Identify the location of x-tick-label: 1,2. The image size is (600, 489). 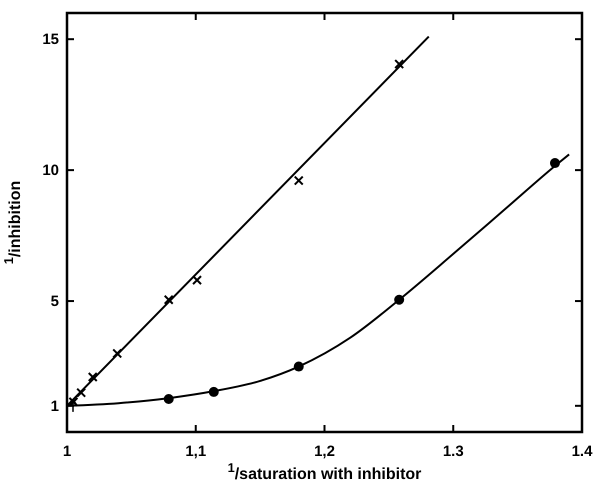
(324, 451).